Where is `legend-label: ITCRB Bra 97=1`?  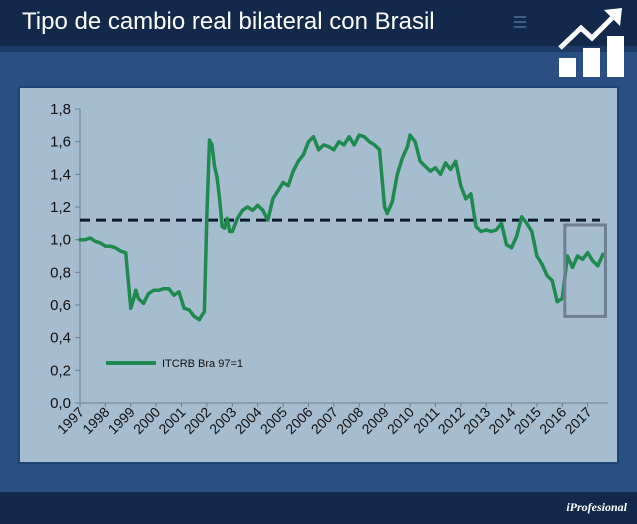 legend-label: ITCRB Bra 97=1 is located at coordinates (202, 364).